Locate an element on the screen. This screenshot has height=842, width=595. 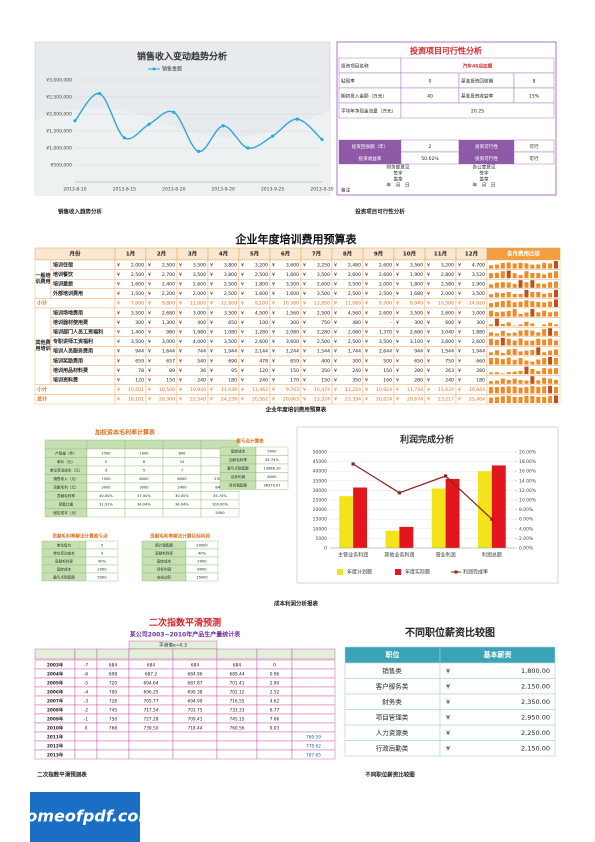
header-text: 4月 is located at coordinates (223, 254).